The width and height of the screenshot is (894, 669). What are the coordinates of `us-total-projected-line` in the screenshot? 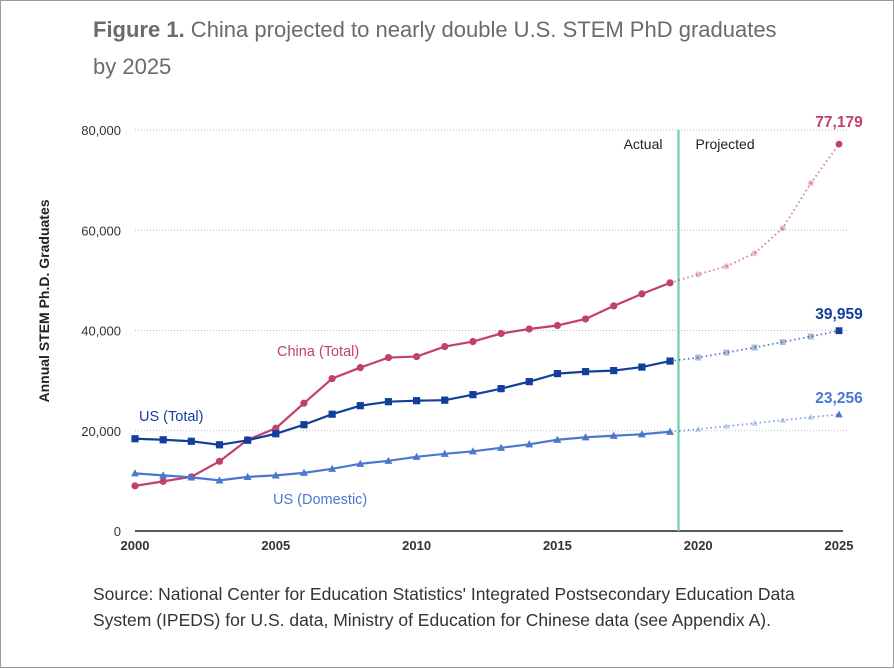 It's located at (754, 345).